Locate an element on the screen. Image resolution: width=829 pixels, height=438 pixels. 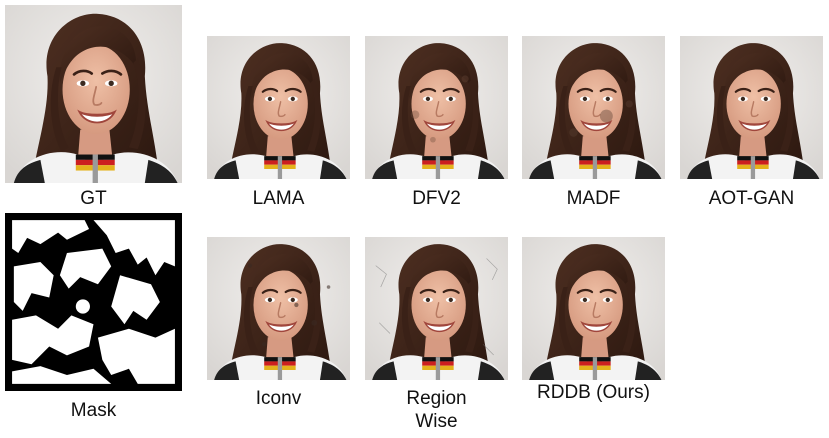
region-wise-image is located at coordinates (436, 308).